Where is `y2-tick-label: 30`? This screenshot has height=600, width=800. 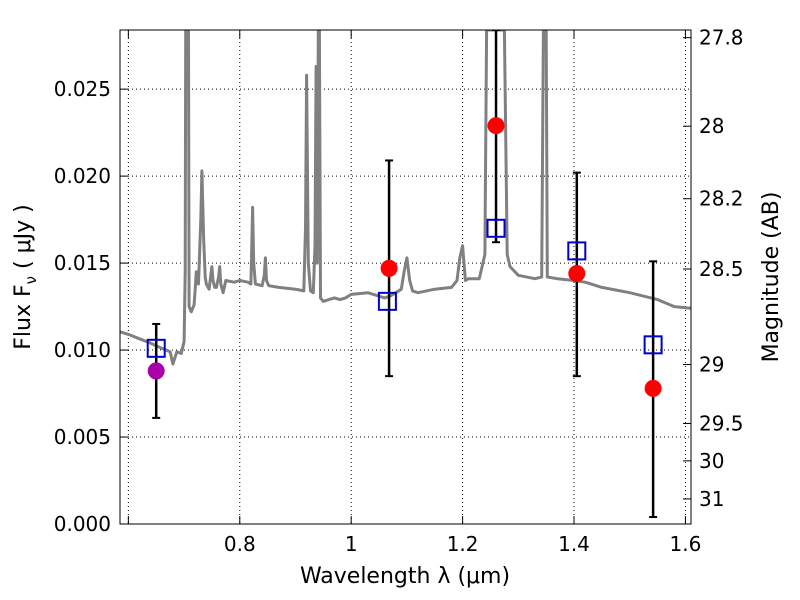 y2-tick-label: 30 is located at coordinates (711, 461).